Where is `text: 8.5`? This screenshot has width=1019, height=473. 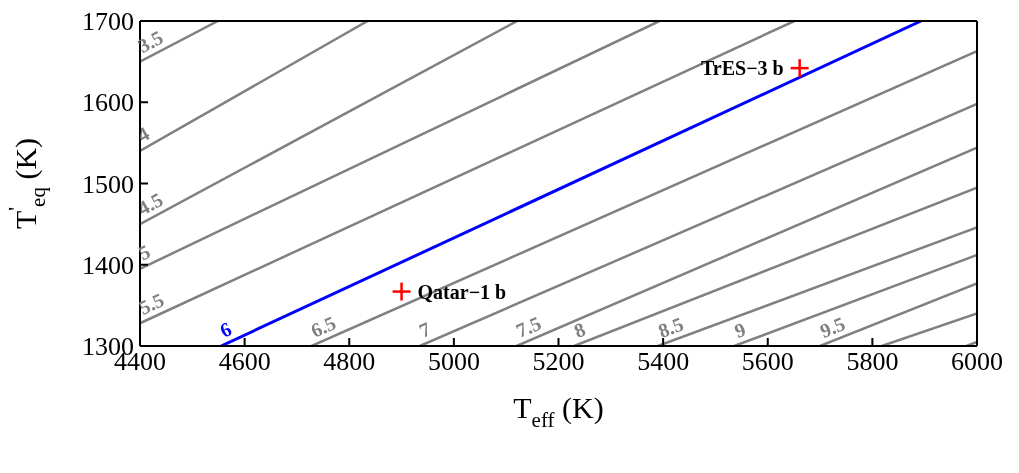 text: 8.5 is located at coordinates (671, 327).